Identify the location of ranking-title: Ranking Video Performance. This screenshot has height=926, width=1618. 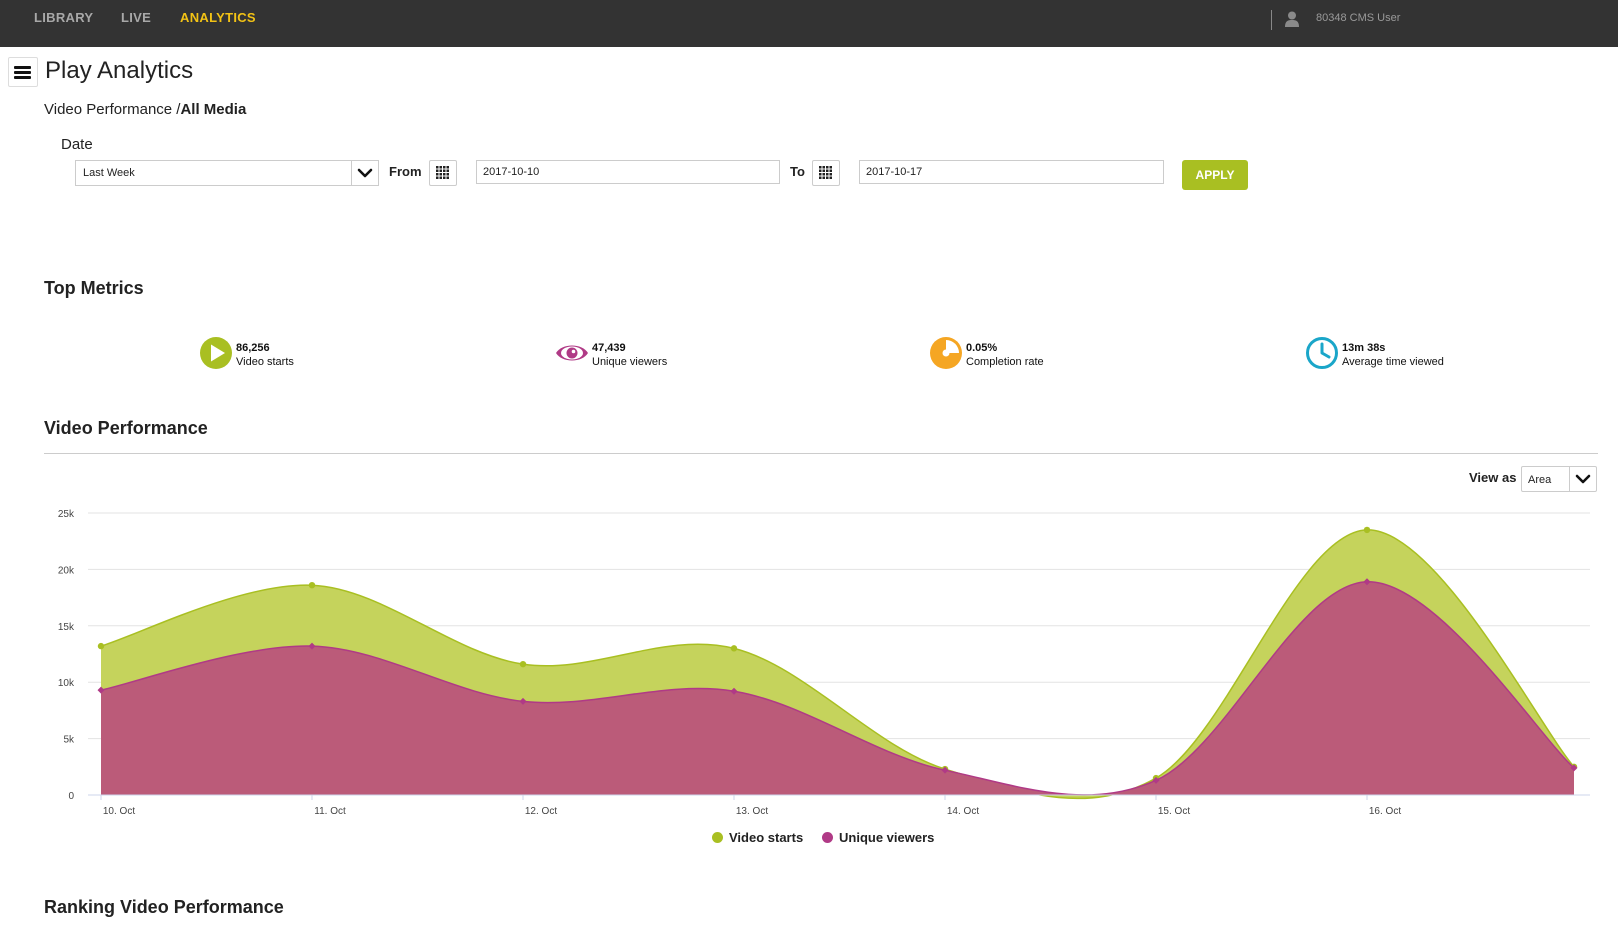
(164, 907).